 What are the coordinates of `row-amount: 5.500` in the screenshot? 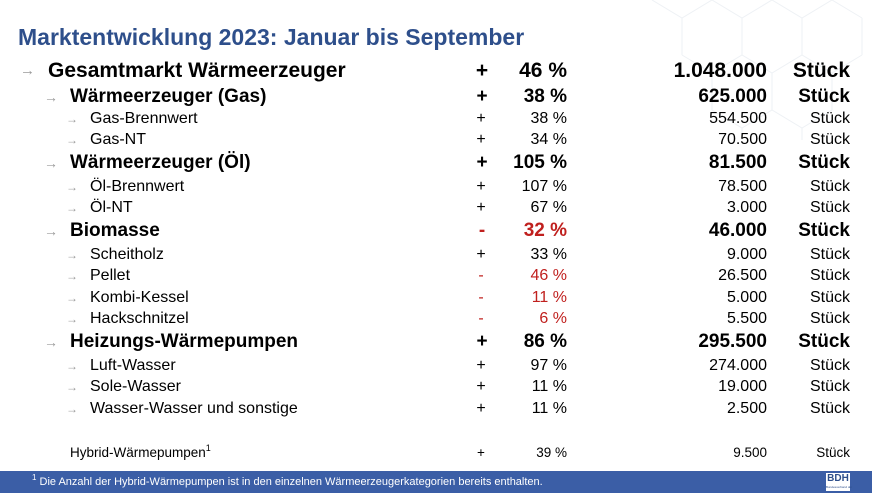 It's located at (746, 318).